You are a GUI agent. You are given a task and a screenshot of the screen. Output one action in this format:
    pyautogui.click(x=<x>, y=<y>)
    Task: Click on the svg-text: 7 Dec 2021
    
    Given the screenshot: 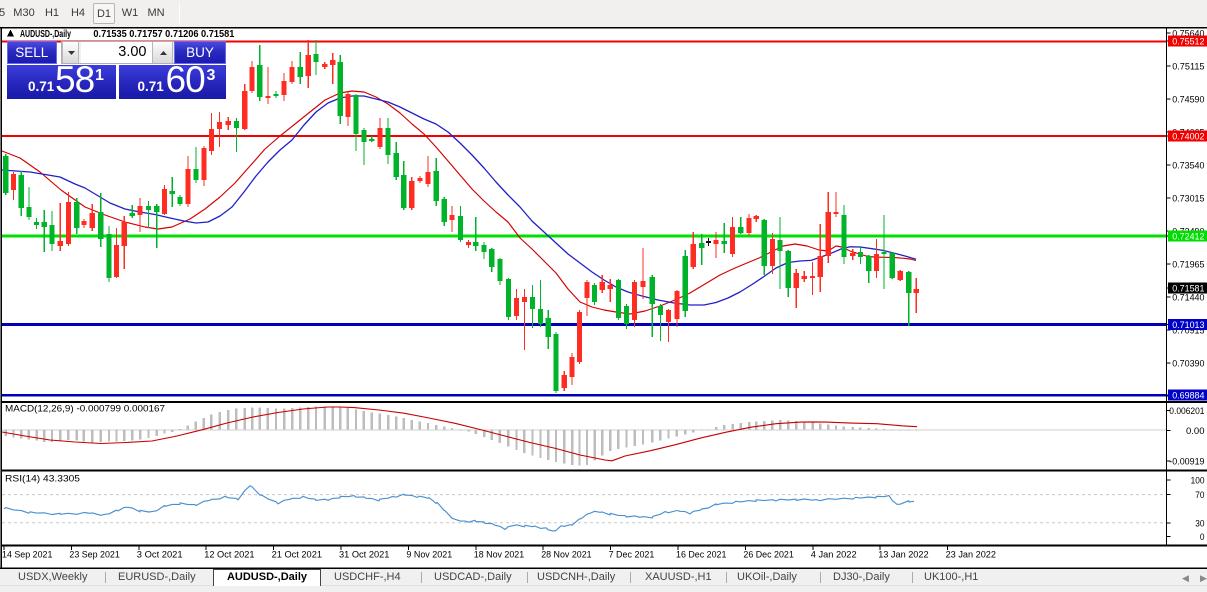 What is the action you would take?
    pyautogui.click(x=632, y=555)
    